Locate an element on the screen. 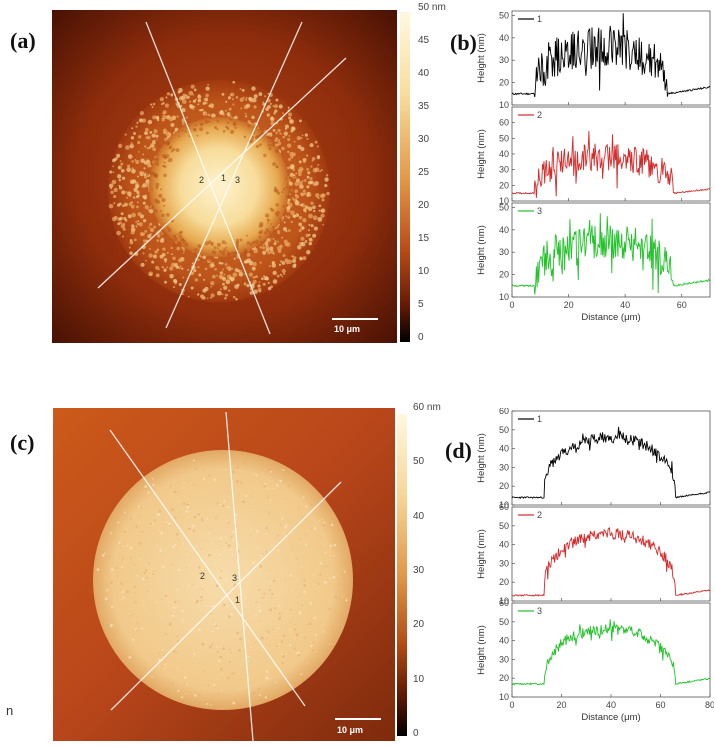 The height and width of the screenshot is (749, 715). colorbar-tick-label: 35 is located at coordinates (424, 106).